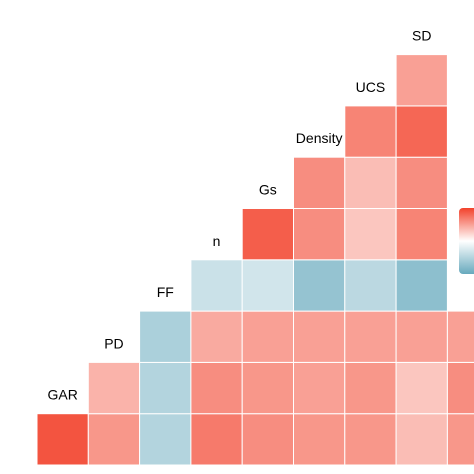 Image resolution: width=474 pixels, height=474 pixels. What do you see at coordinates (114, 439) in the screenshot?
I see `heatmap-cell-gar-pd` at bounding box center [114, 439].